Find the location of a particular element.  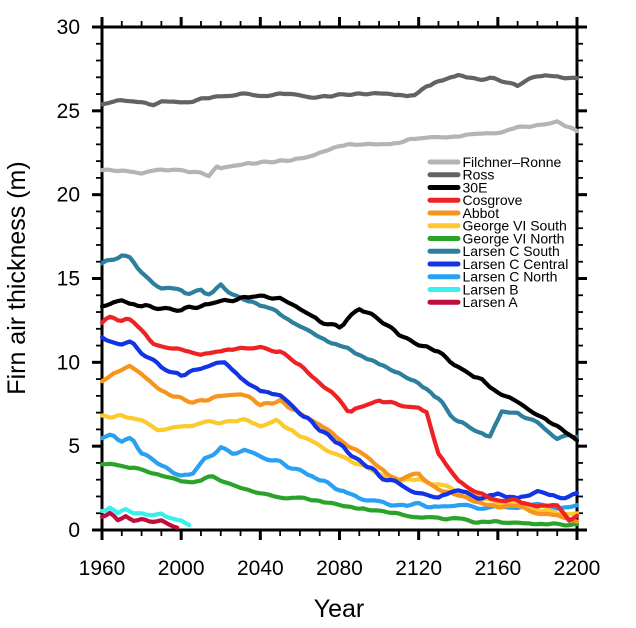

legend-label-abbot: Abbot is located at coordinates (481, 213).